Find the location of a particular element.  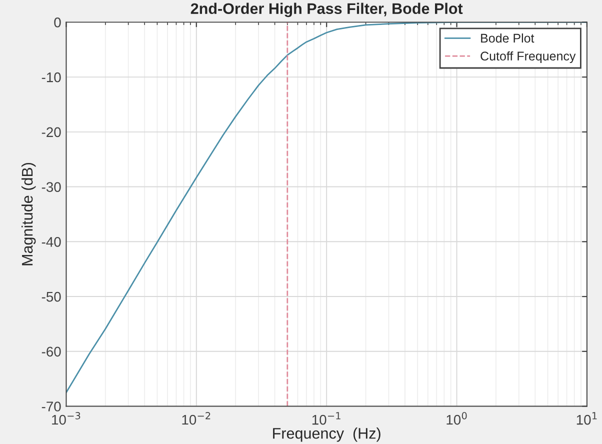

x-tick-label: 10$^{−1}$ is located at coordinates (326, 418).